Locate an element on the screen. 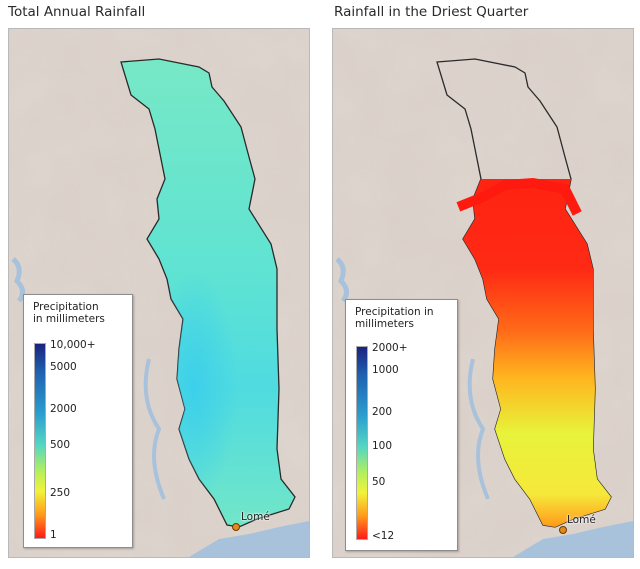  legend-tick: 500 is located at coordinates (60, 445).